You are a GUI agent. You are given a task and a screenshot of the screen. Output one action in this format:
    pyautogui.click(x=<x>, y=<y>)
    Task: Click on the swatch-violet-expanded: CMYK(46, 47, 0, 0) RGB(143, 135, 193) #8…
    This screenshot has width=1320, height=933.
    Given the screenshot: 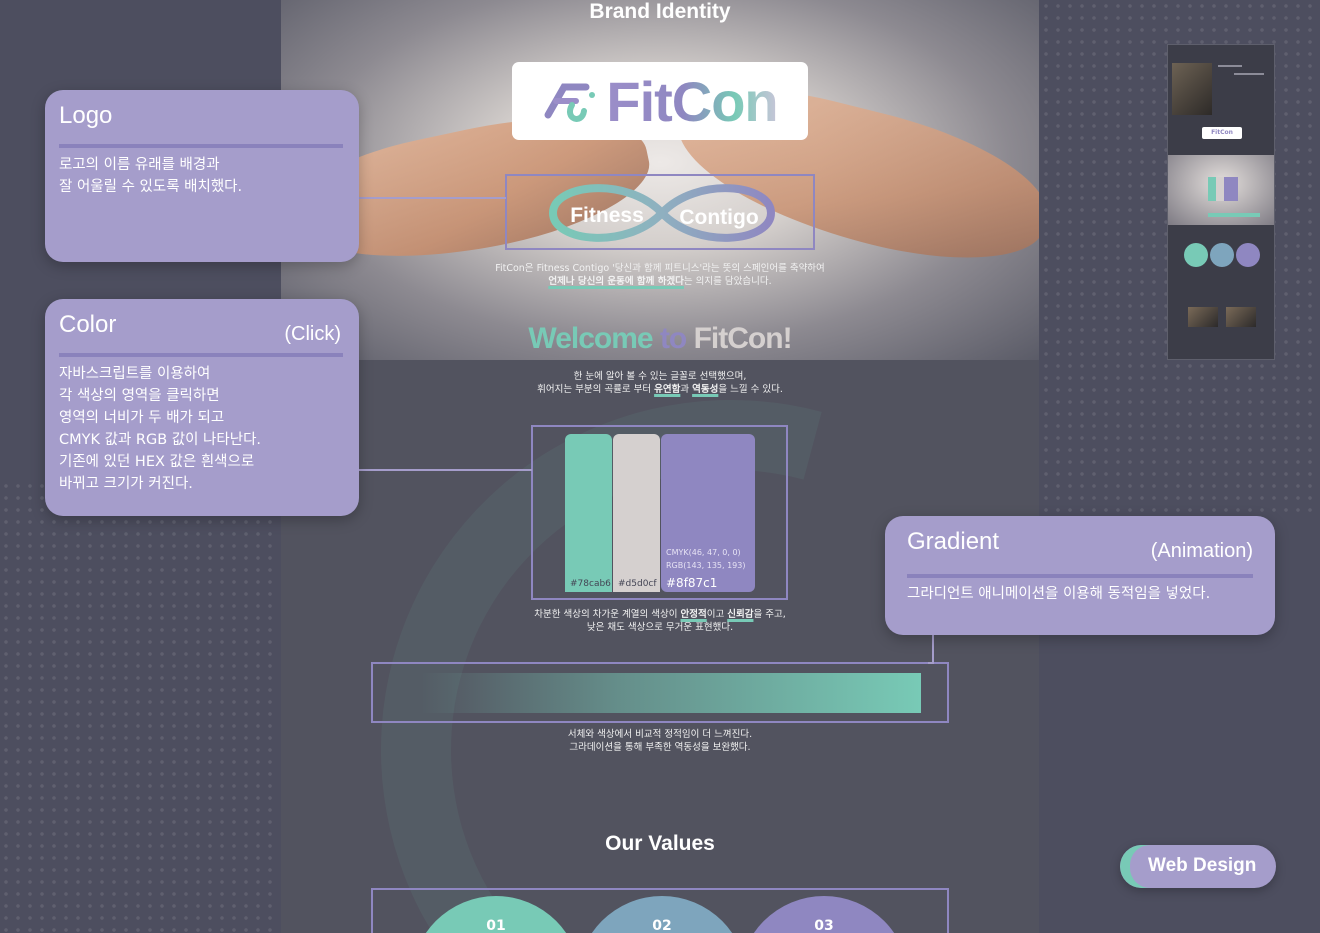 What is the action you would take?
    pyautogui.click(x=708, y=513)
    